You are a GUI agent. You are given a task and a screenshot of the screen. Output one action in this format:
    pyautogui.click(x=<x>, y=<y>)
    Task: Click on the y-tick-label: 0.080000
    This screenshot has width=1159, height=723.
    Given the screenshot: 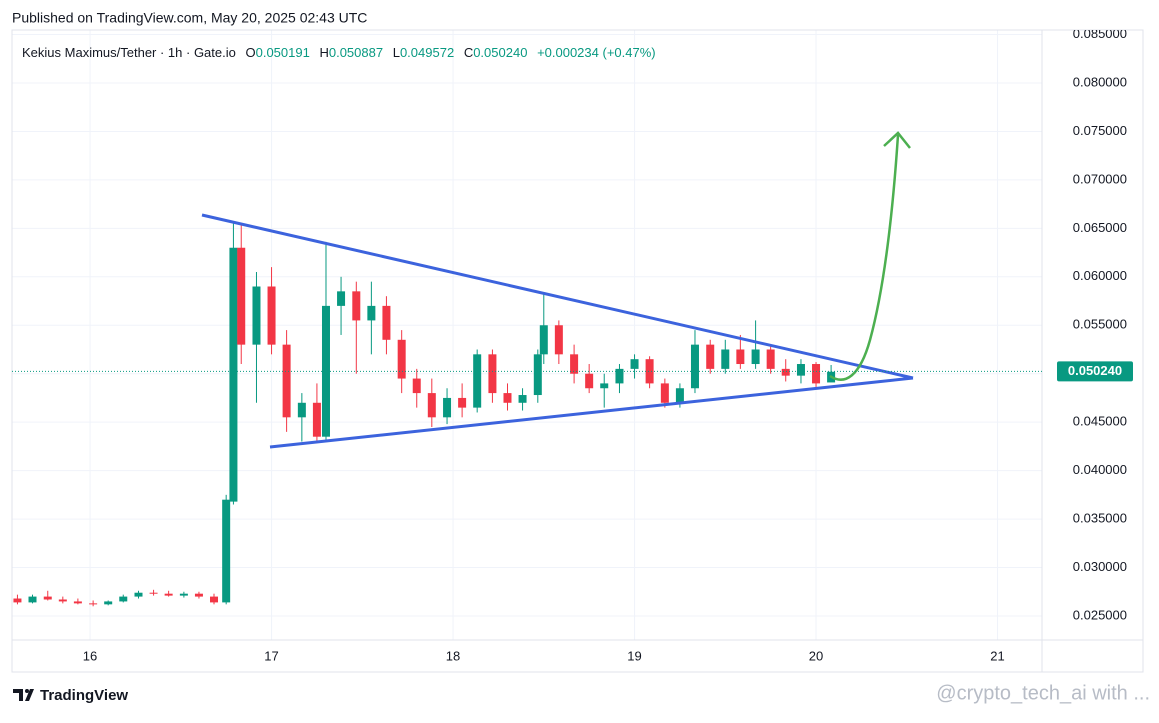 What is the action you would take?
    pyautogui.click(x=1100, y=81)
    